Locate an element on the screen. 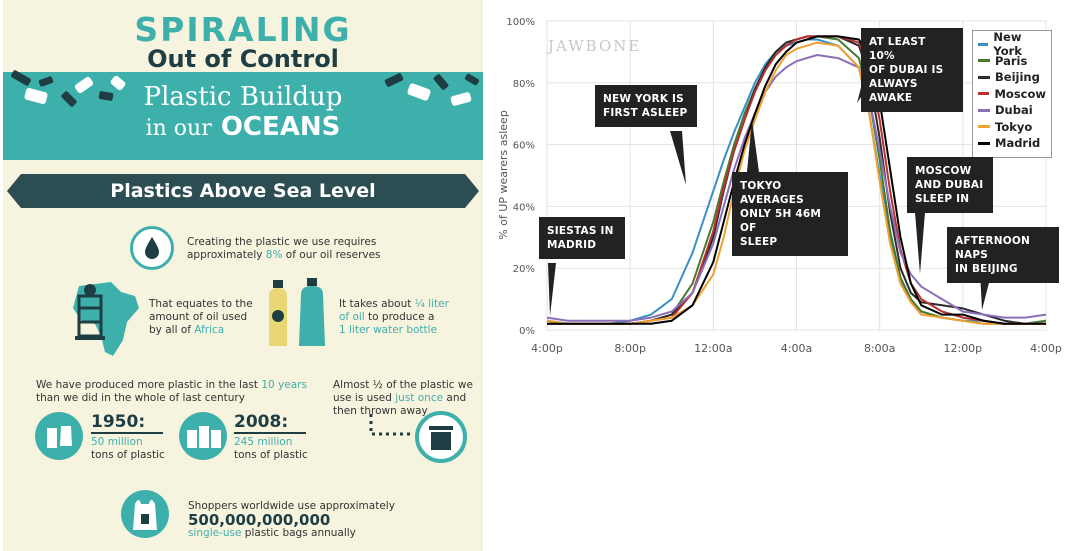  x-tick-label: 4:00a is located at coordinates (796, 348).